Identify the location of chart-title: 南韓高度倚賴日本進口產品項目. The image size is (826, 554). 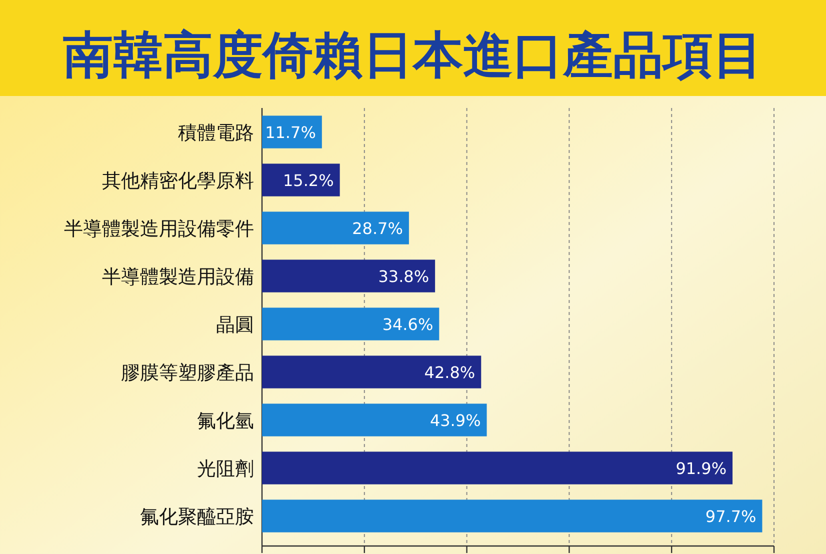
(413, 55).